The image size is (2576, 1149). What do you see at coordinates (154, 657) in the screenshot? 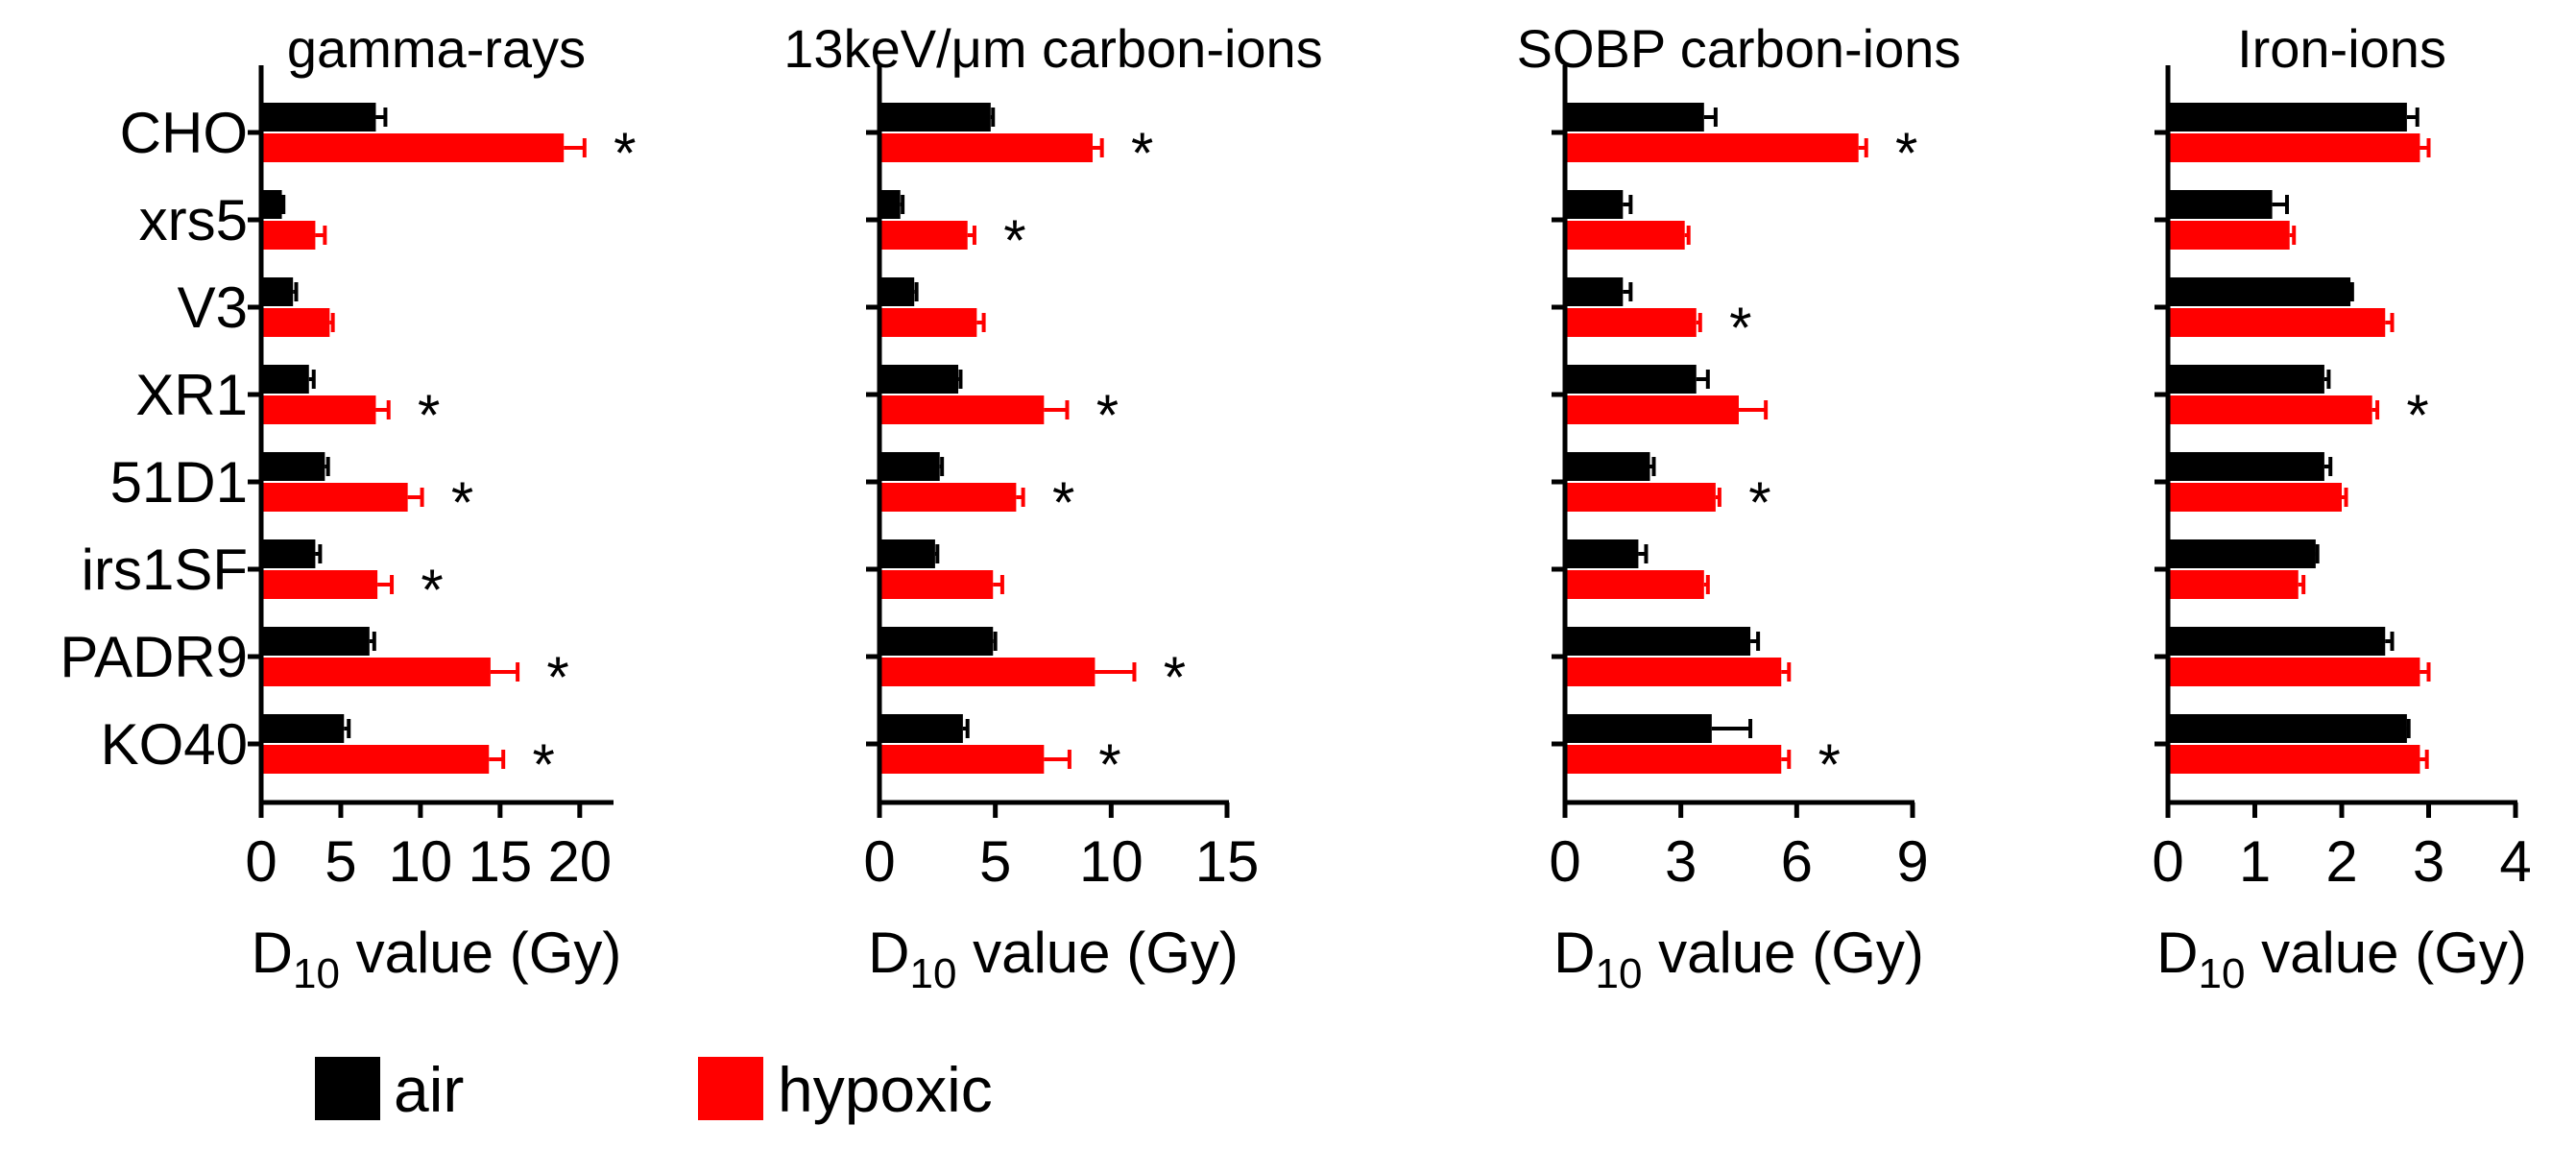
I see `category-label: PADR9` at bounding box center [154, 657].